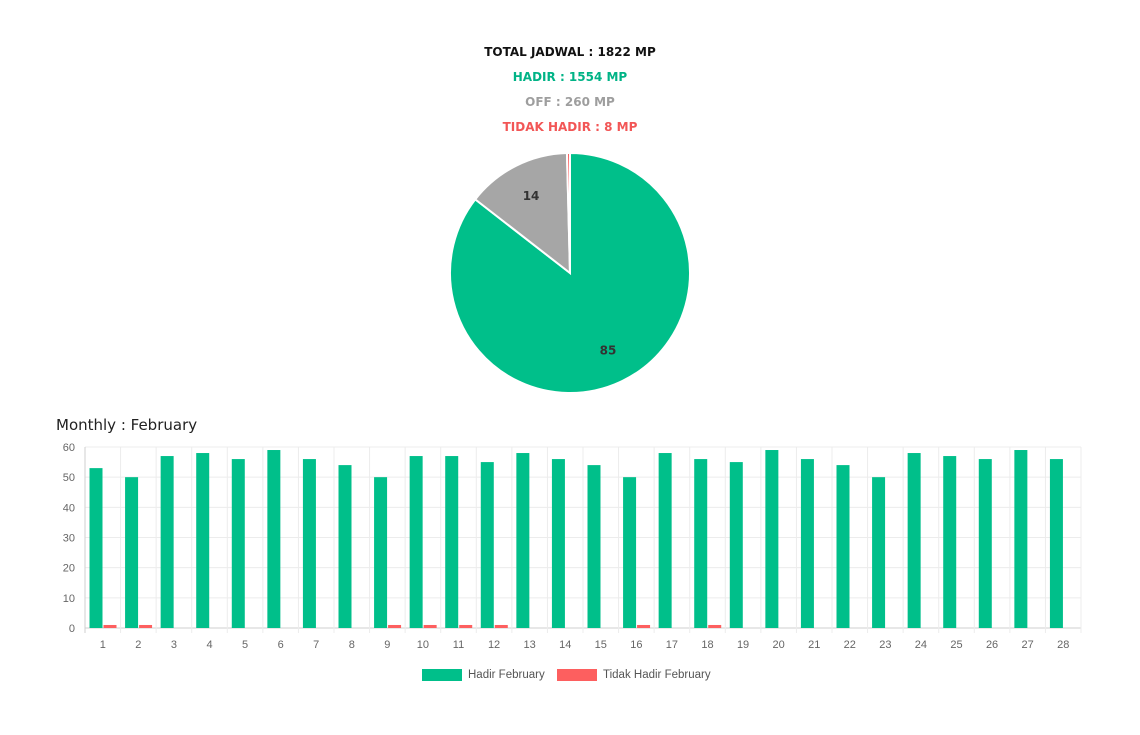 The image size is (1140, 735). What do you see at coordinates (570, 52) in the screenshot?
I see `total-jadwal-label: TOTAL JADWAL : 1822 MP` at bounding box center [570, 52].